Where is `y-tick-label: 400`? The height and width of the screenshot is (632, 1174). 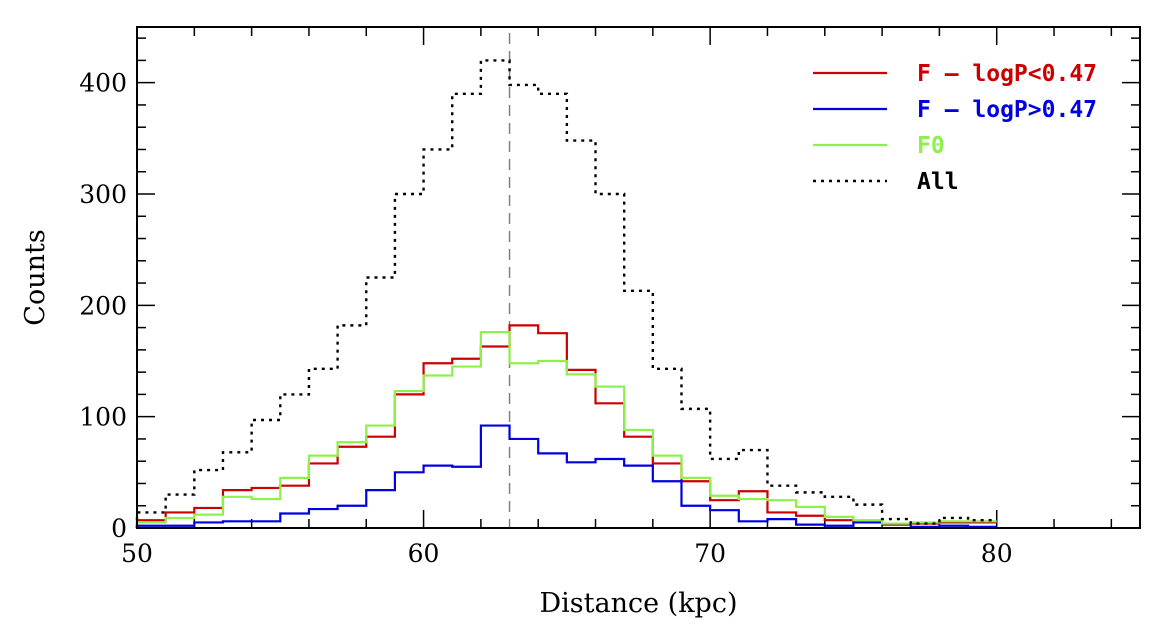 y-tick-label: 400 is located at coordinates (103, 83).